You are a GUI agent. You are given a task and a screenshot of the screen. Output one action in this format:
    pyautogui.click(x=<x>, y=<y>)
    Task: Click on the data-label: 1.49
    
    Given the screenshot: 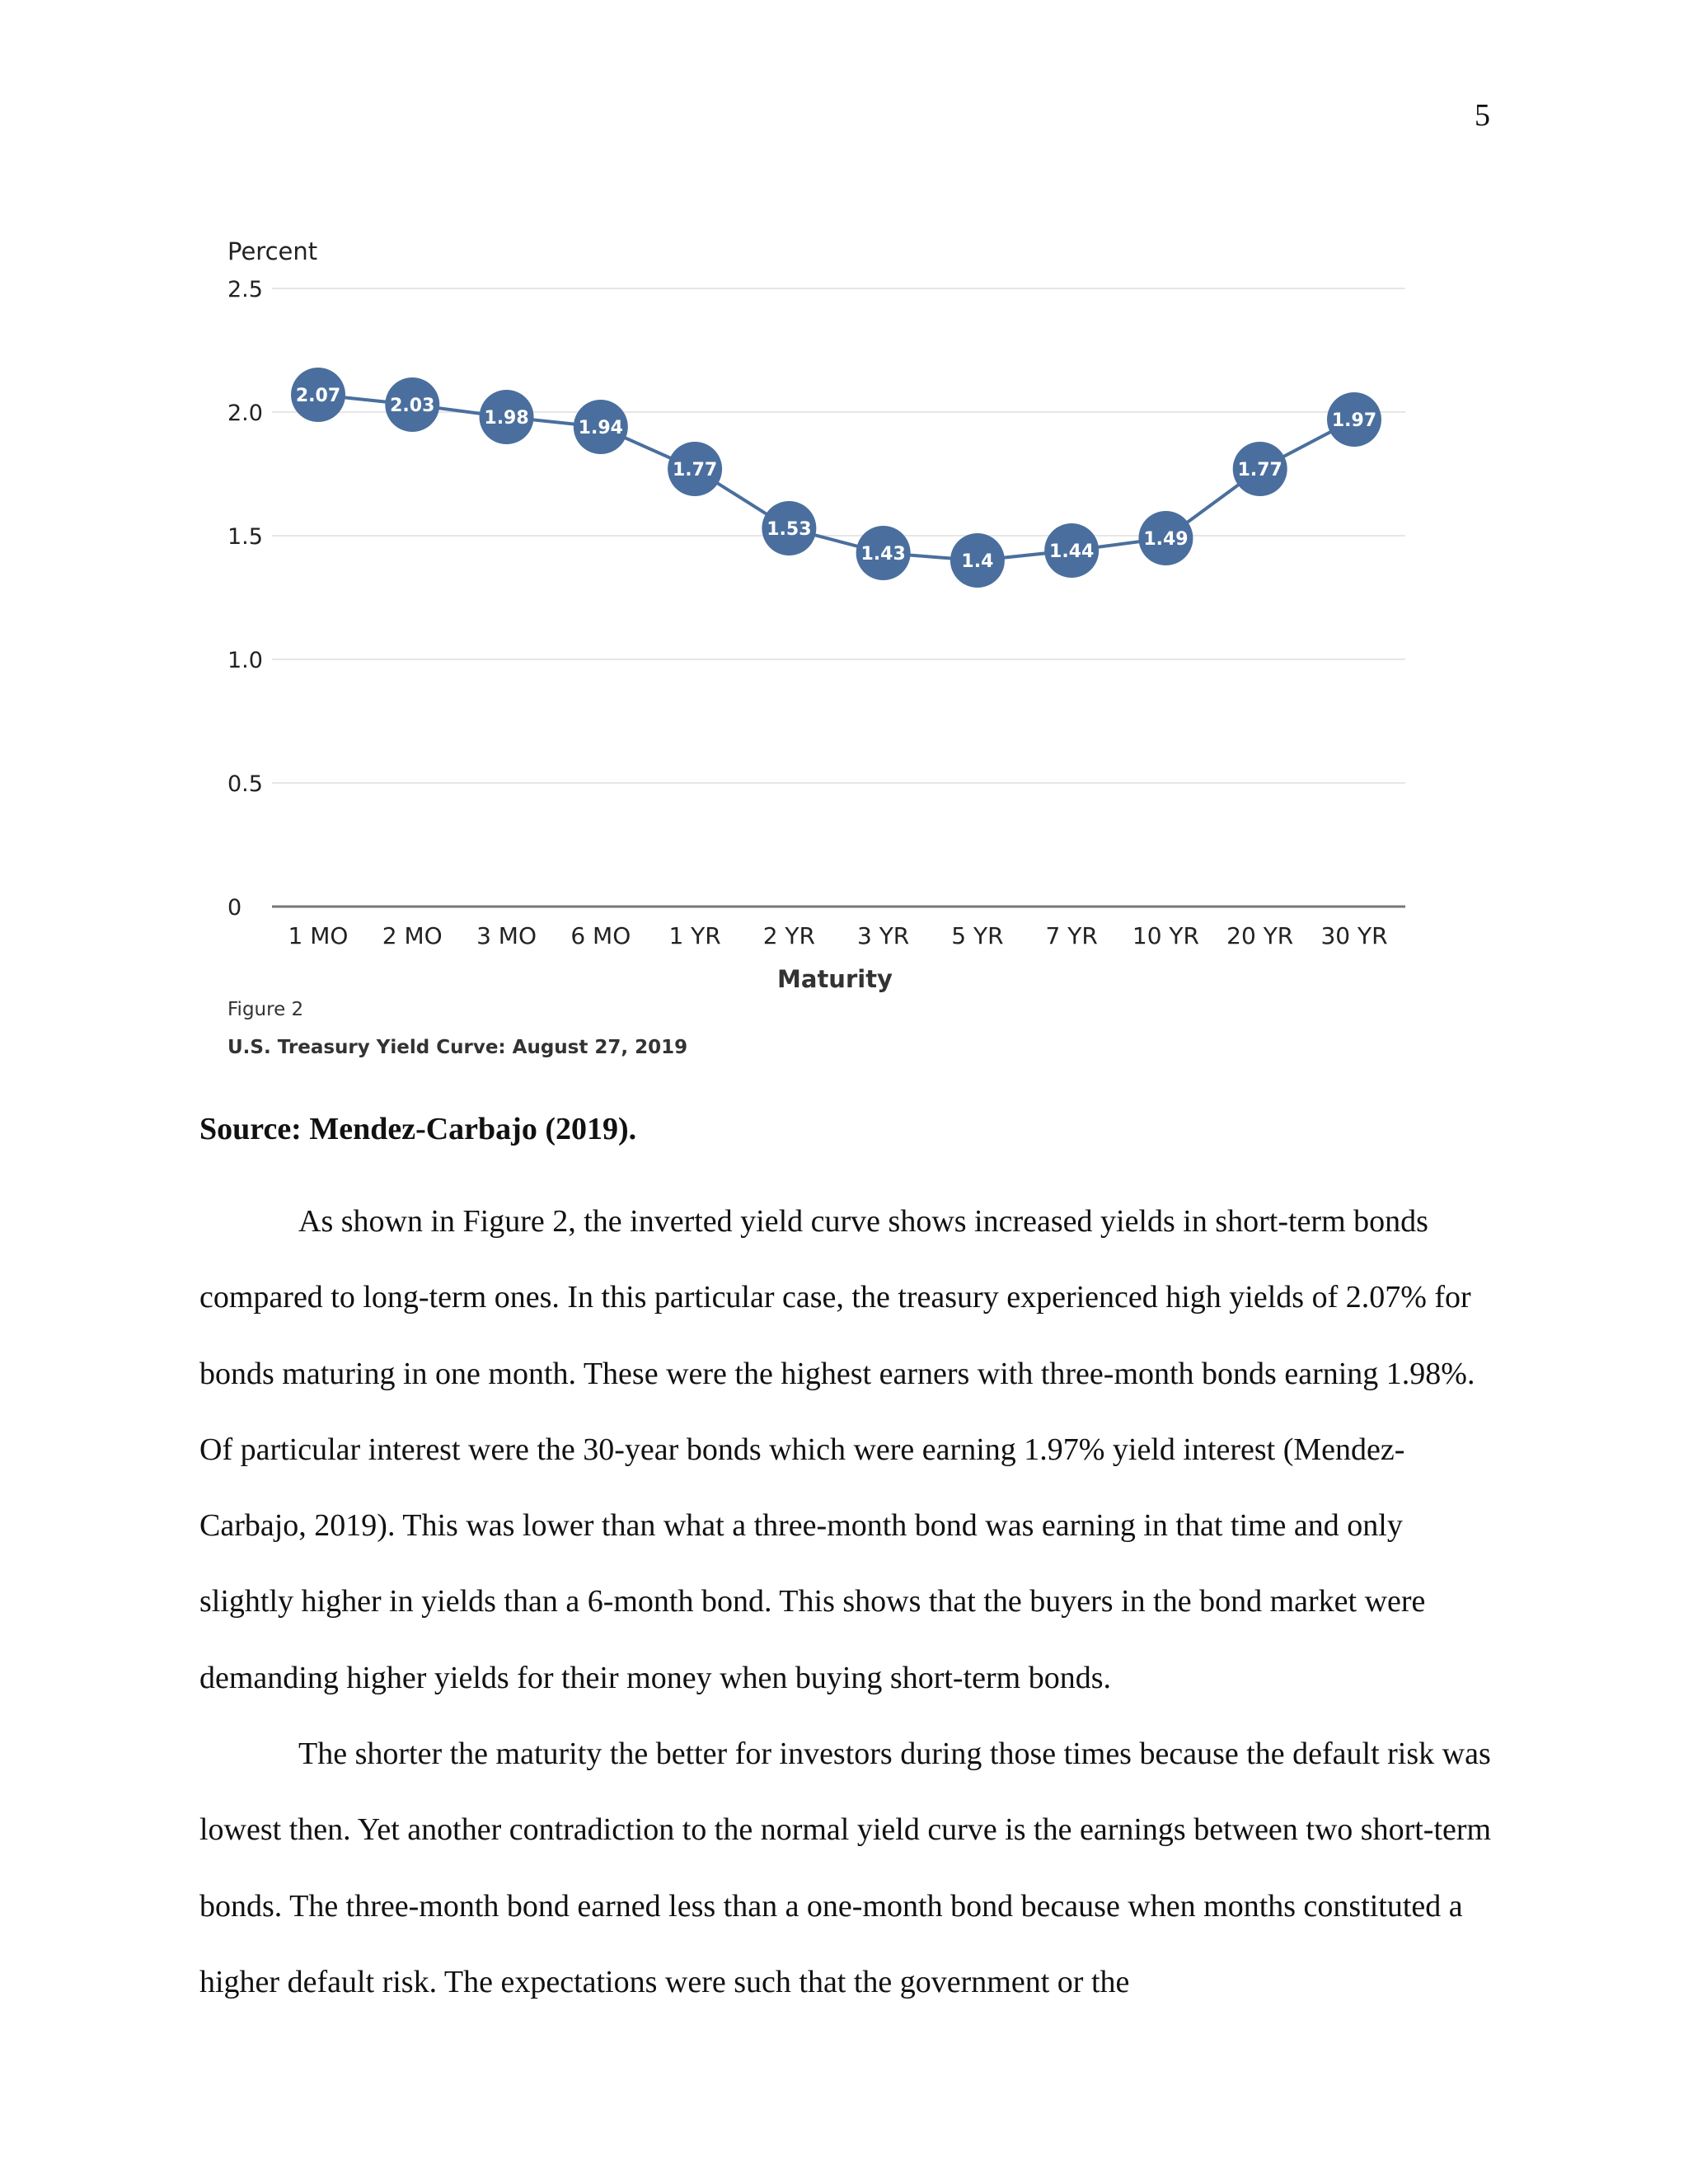 What is the action you would take?
    pyautogui.click(x=1166, y=539)
    